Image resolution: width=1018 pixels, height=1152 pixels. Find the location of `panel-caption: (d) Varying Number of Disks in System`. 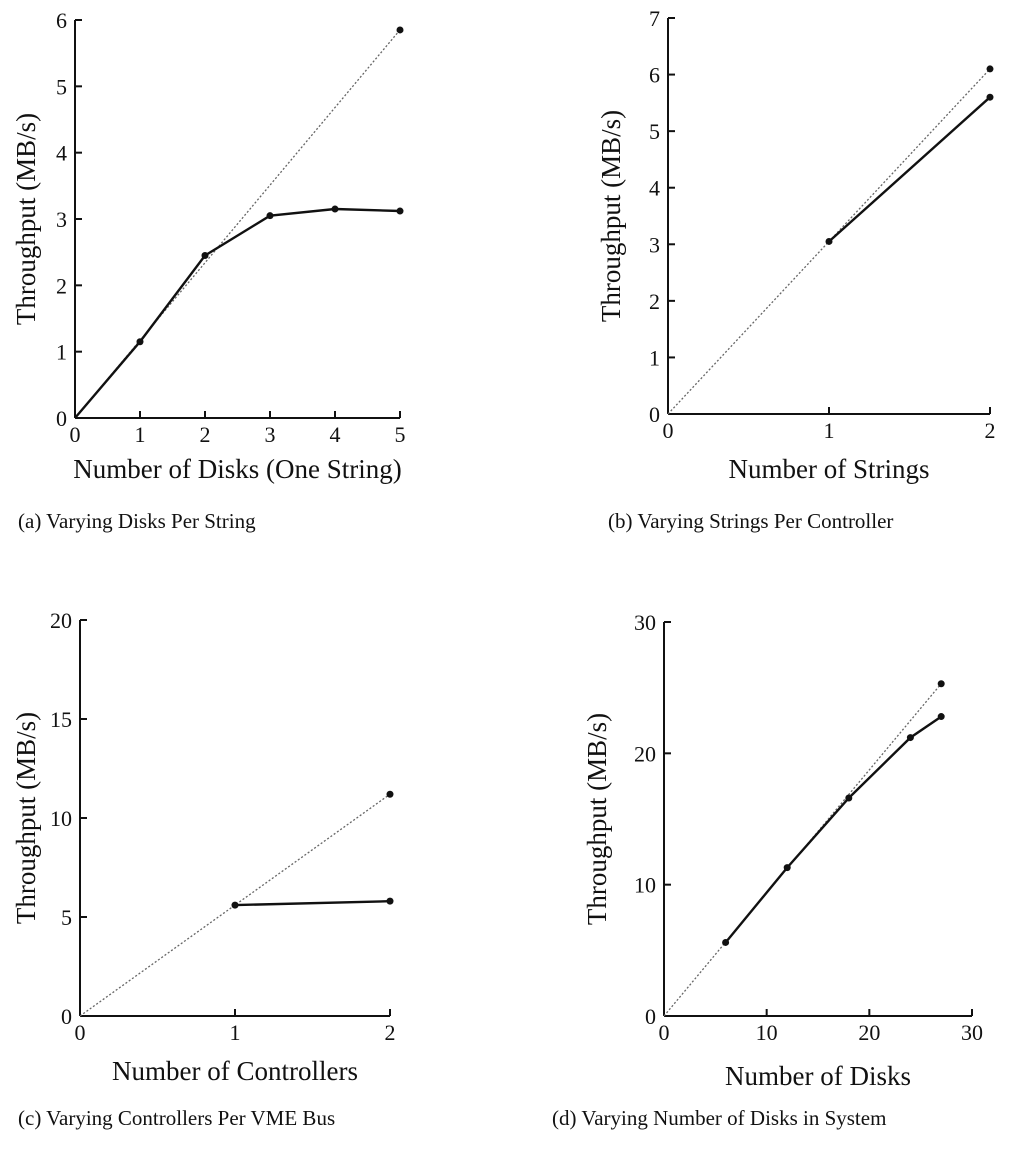

panel-caption: (d) Varying Number of Disks in System is located at coordinates (719, 1118).